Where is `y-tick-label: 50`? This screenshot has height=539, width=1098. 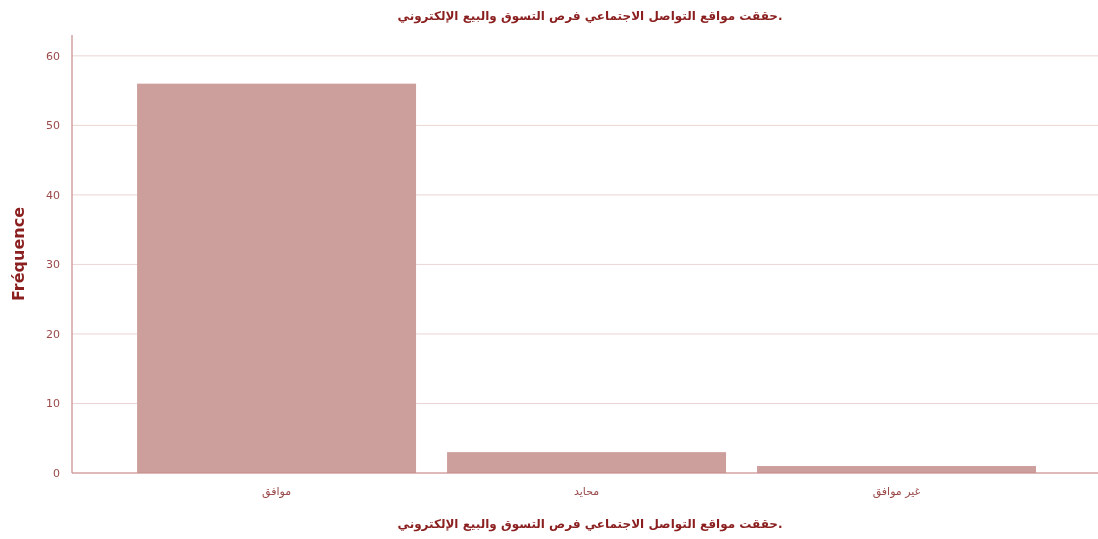
y-tick-label: 50 is located at coordinates (53, 126).